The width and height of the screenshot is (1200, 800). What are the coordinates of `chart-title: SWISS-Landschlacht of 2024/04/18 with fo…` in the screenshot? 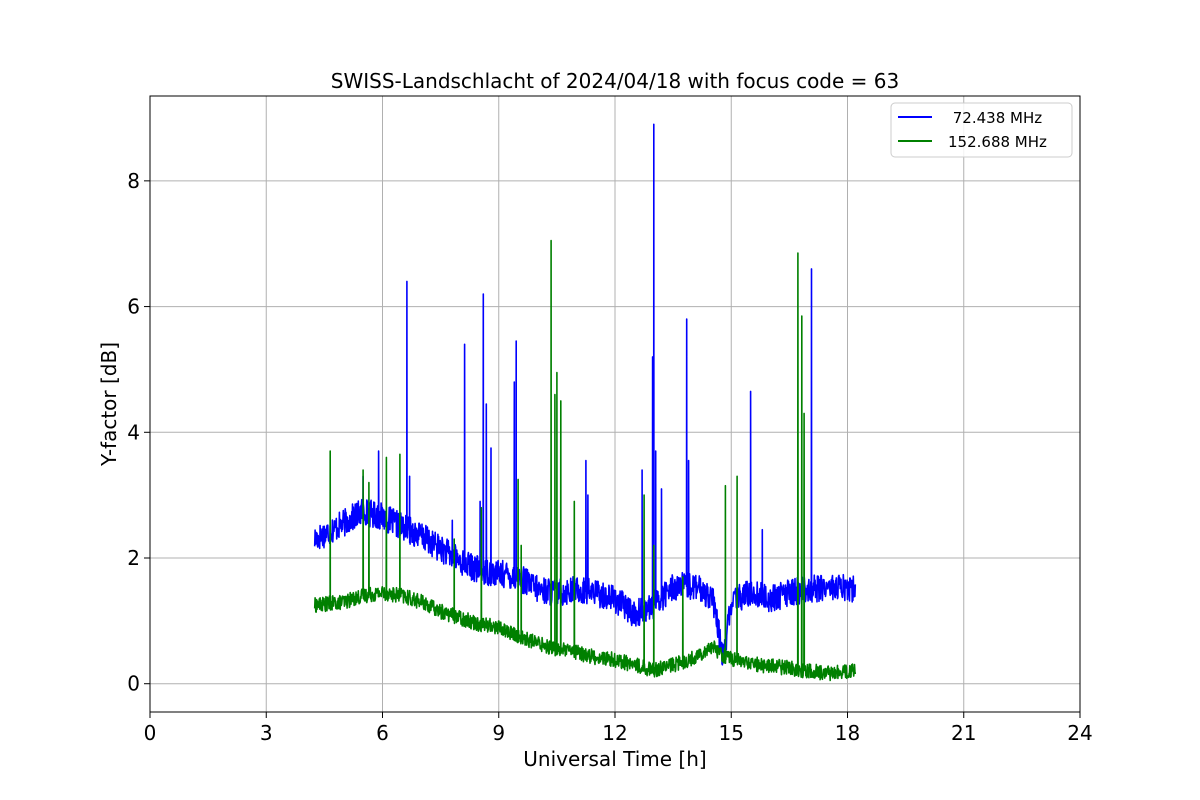 It's located at (615, 81).